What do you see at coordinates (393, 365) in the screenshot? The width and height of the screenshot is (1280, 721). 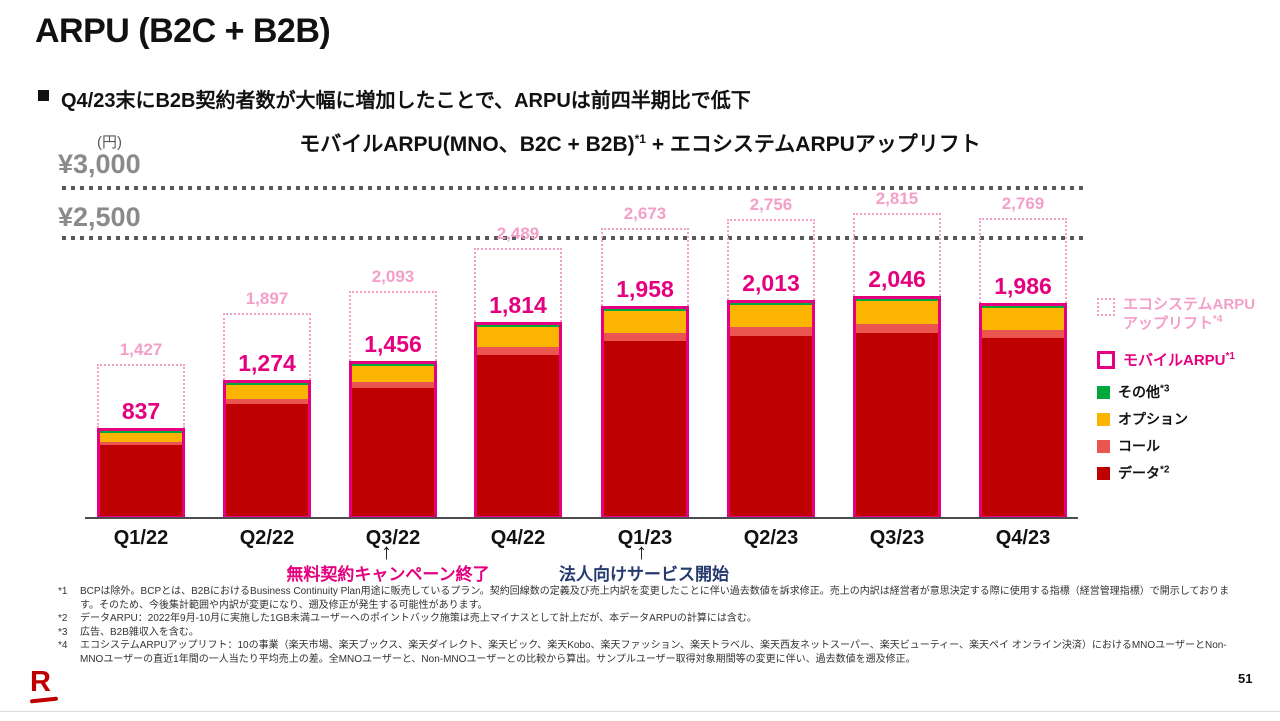 I see `segment--3-q3-22` at bounding box center [393, 365].